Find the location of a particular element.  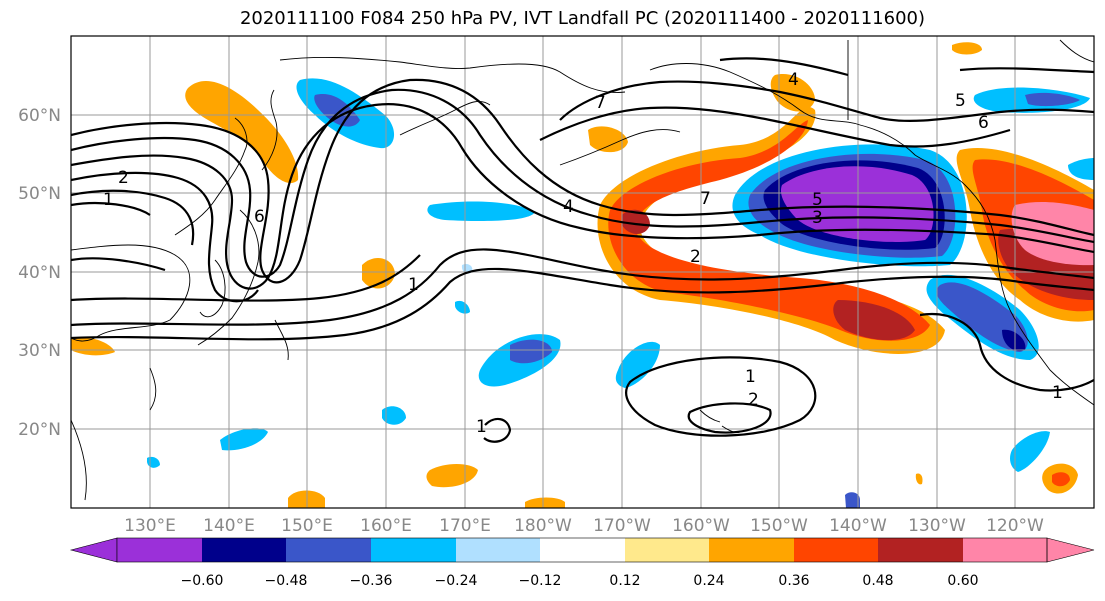

colorbar-tick-label: 0.12 is located at coordinates (624, 581).